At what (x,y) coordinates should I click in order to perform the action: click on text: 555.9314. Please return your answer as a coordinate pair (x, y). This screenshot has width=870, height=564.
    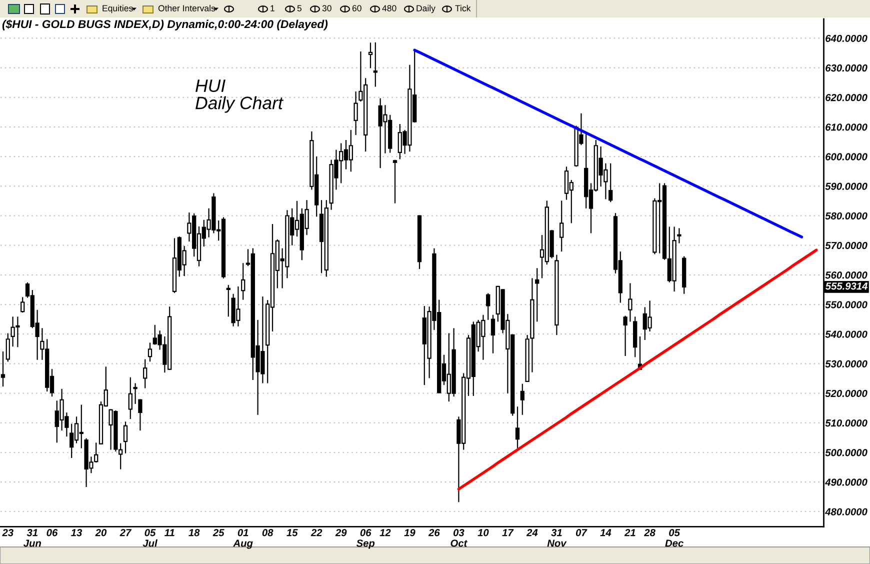
    Looking at the image, I should click on (847, 286).